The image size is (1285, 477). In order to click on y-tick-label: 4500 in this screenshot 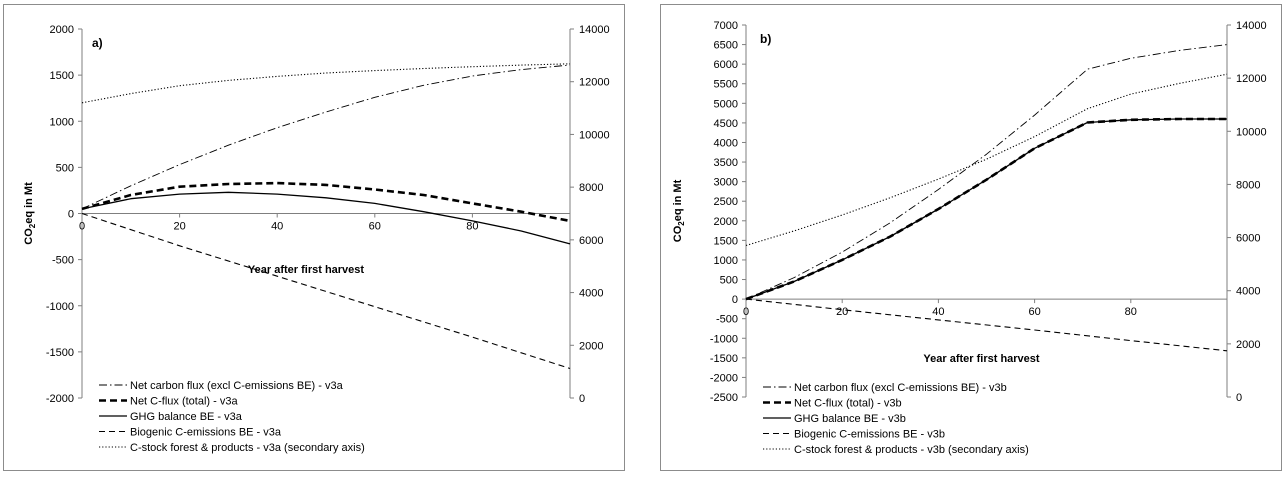, I will do `click(726, 124)`.